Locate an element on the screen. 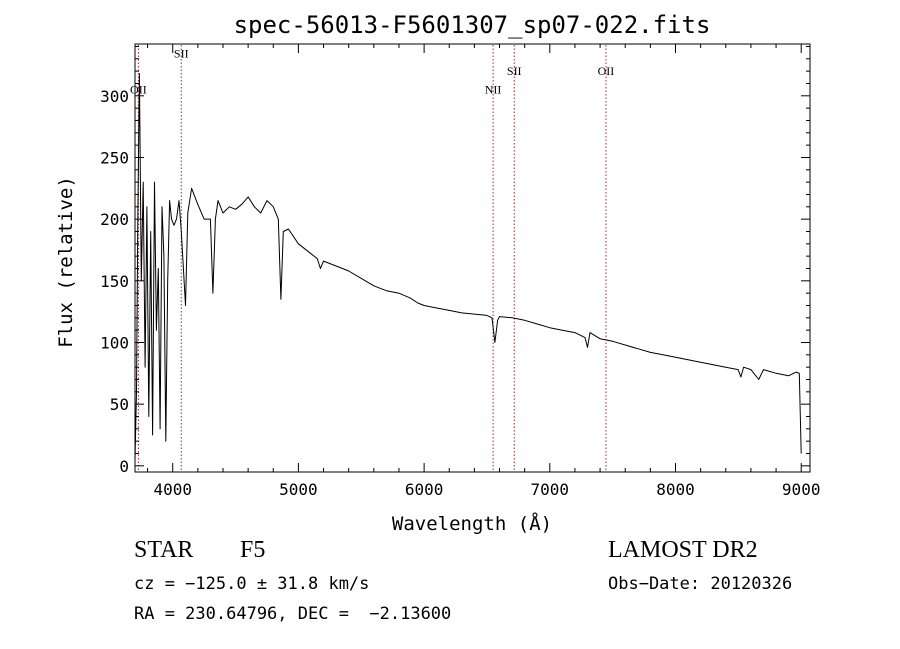 The image size is (900, 649). y-tick-label-3: 150 is located at coordinates (114, 281).